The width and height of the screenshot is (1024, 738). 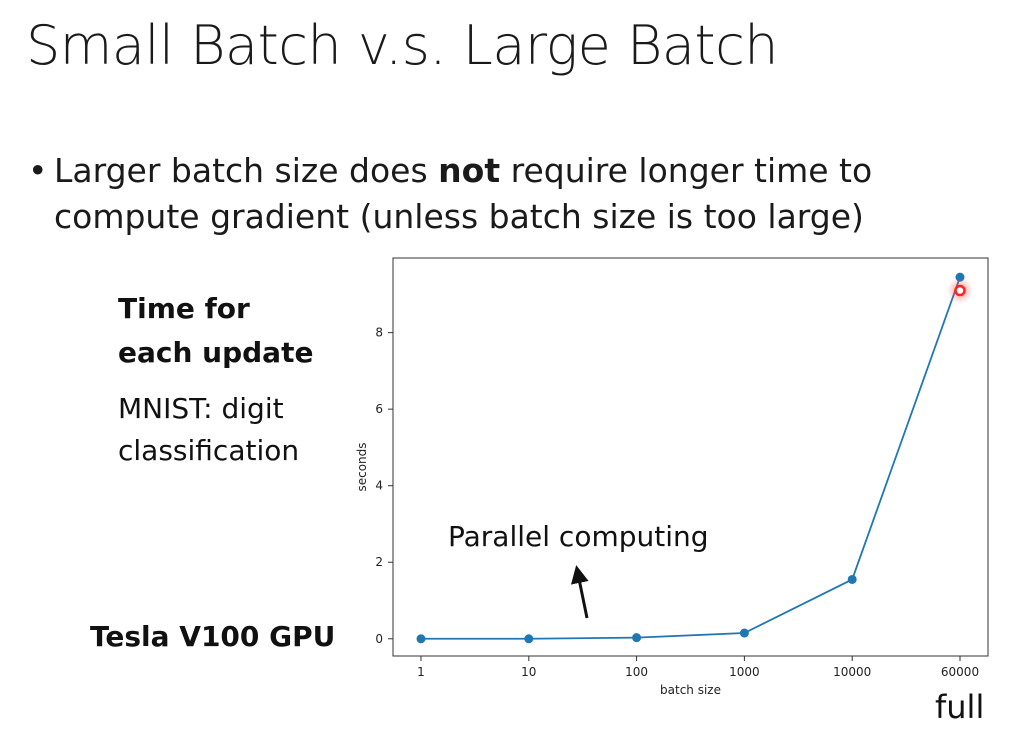 I want to click on x-axis-label: batch size, so click(x=690, y=690).